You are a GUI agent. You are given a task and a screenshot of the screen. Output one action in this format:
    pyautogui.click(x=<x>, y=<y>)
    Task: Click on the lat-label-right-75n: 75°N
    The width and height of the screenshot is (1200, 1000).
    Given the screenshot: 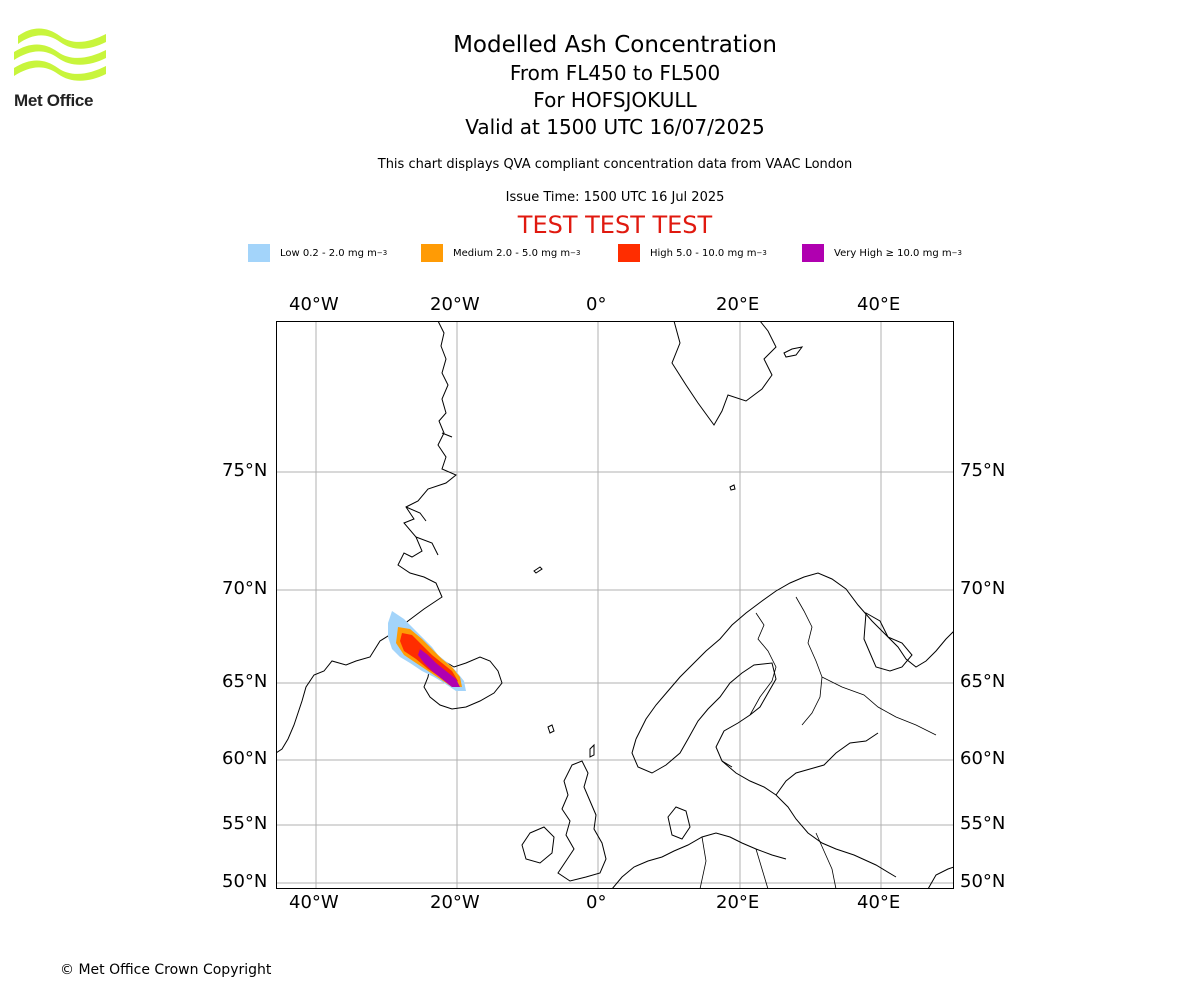 What is the action you would take?
    pyautogui.click(x=983, y=470)
    